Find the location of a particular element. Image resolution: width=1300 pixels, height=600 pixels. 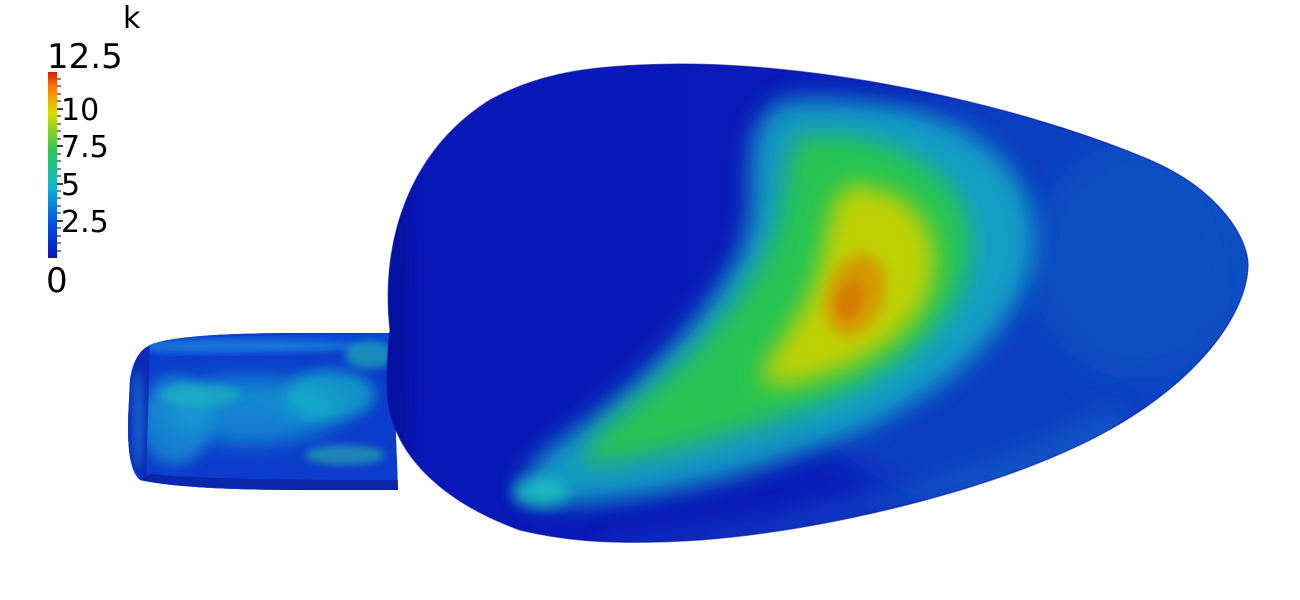

color-legend-minor-ticks is located at coordinates (59, 165).